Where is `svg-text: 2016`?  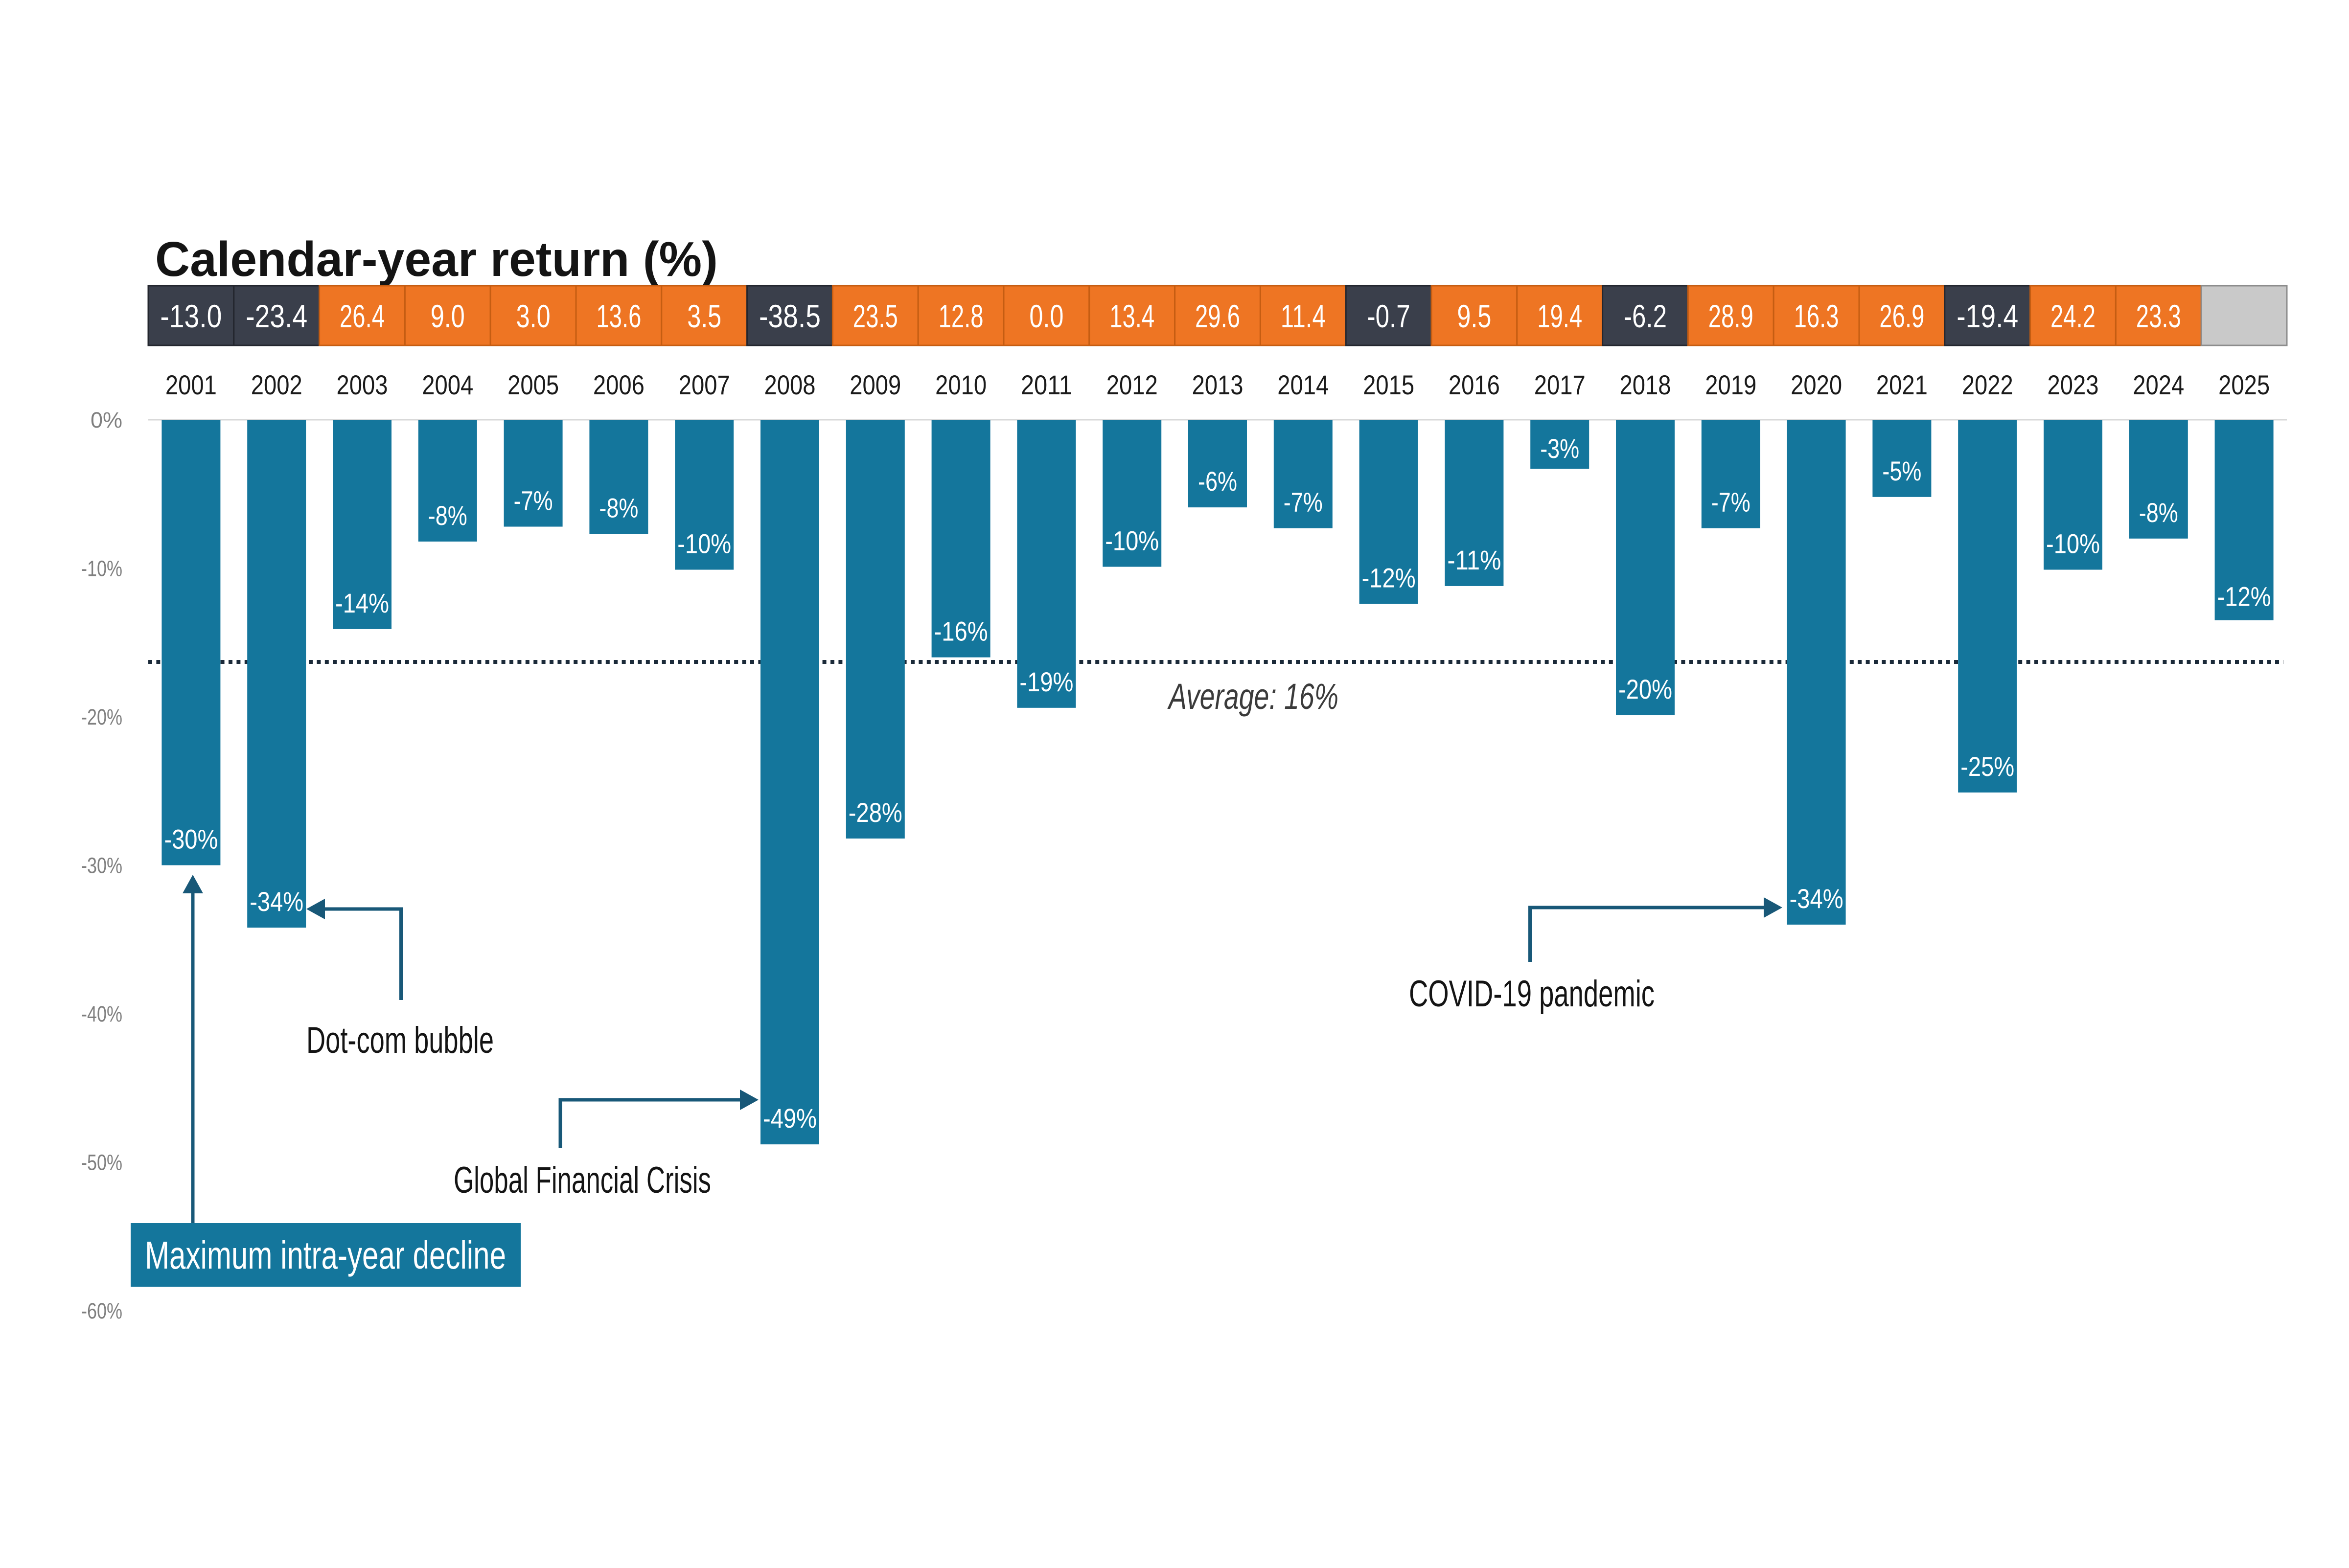
svg-text: 2016 is located at coordinates (1475, 385).